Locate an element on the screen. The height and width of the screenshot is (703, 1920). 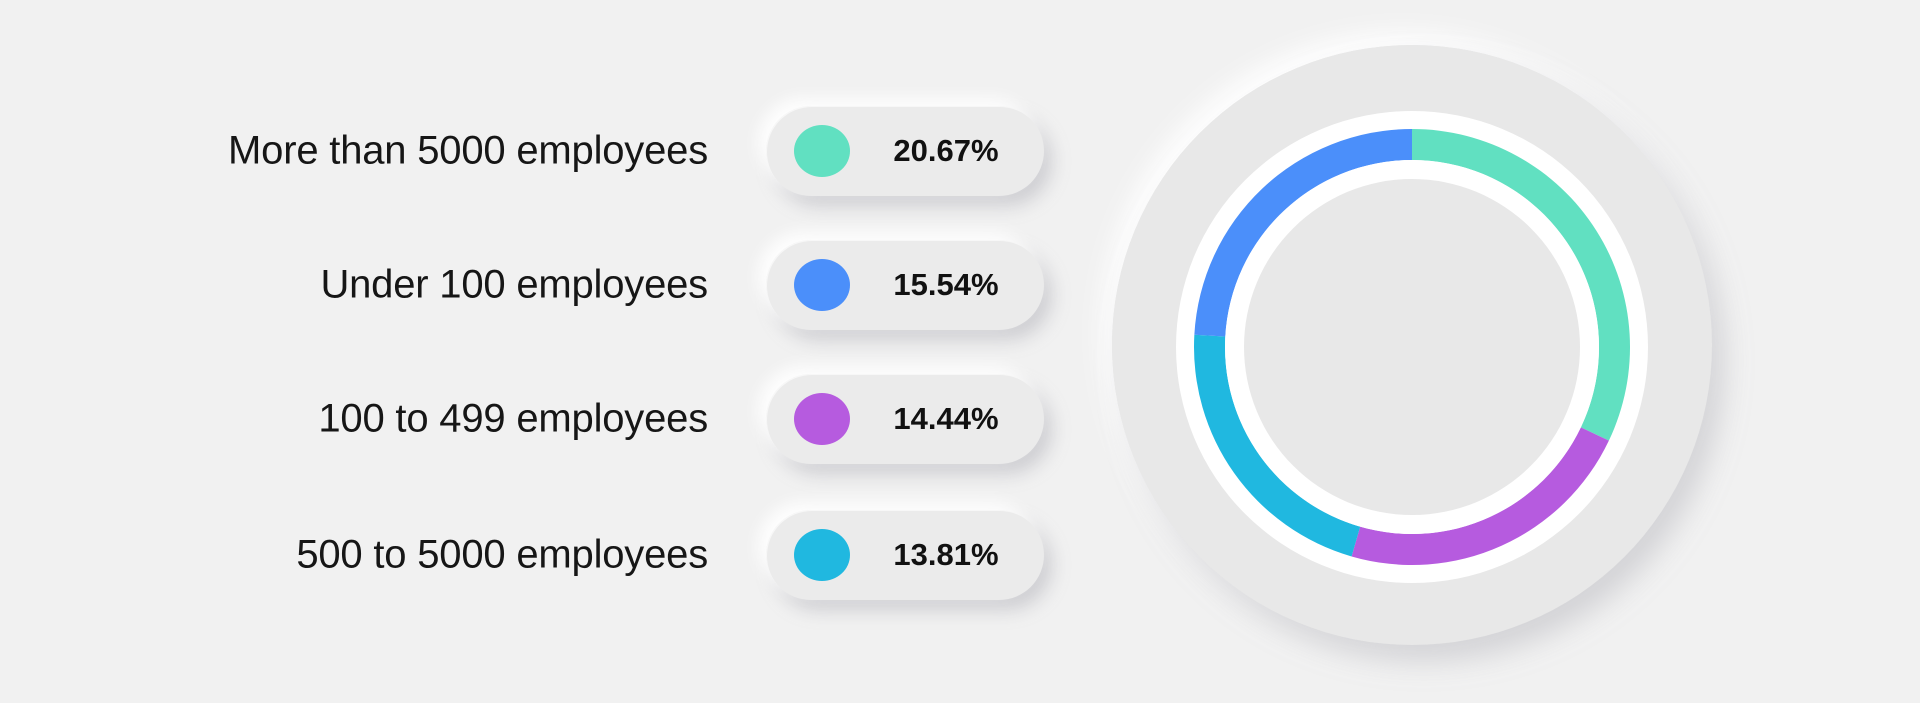
value-pill-100-to-499: 14.44% is located at coordinates (905, 419).